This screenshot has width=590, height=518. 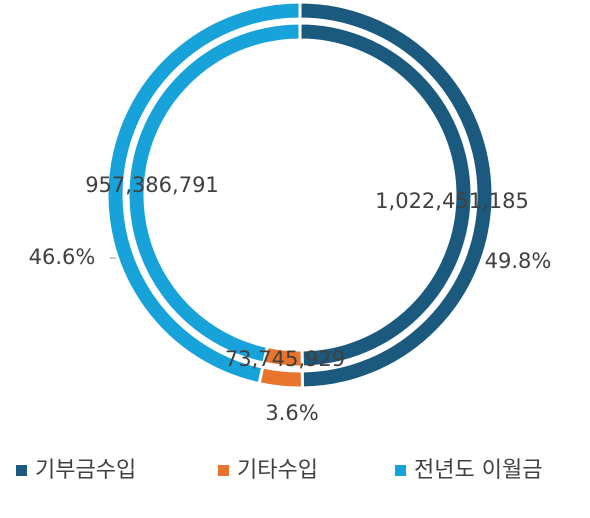 What do you see at coordinates (285, 359) in the screenshot?
I see `data-label: 73,745,929` at bounding box center [285, 359].